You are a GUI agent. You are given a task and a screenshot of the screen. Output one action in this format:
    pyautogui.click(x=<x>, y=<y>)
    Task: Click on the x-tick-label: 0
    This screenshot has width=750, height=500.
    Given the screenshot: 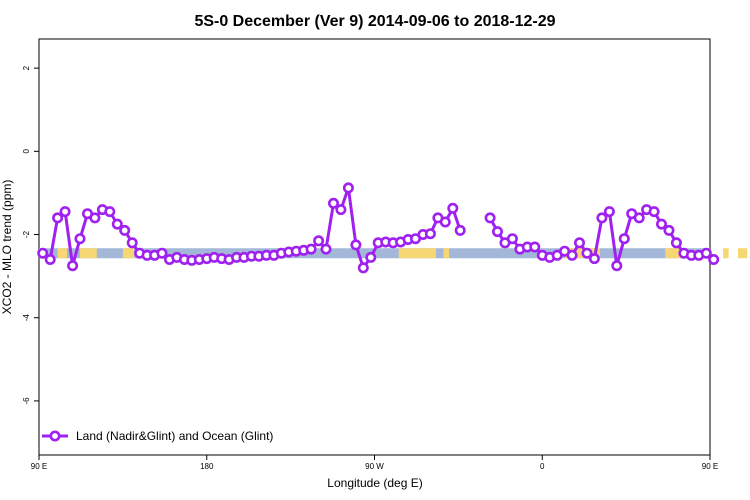 What is the action you would take?
    pyautogui.click(x=542, y=466)
    